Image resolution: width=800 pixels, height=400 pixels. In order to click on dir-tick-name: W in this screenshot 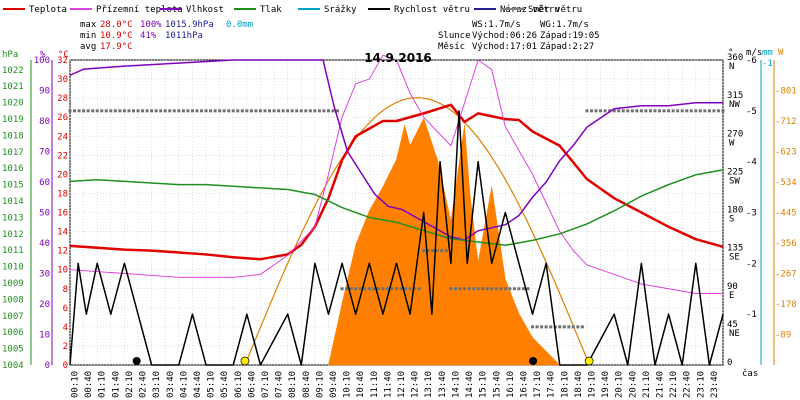, I will do `click(732, 143)`.